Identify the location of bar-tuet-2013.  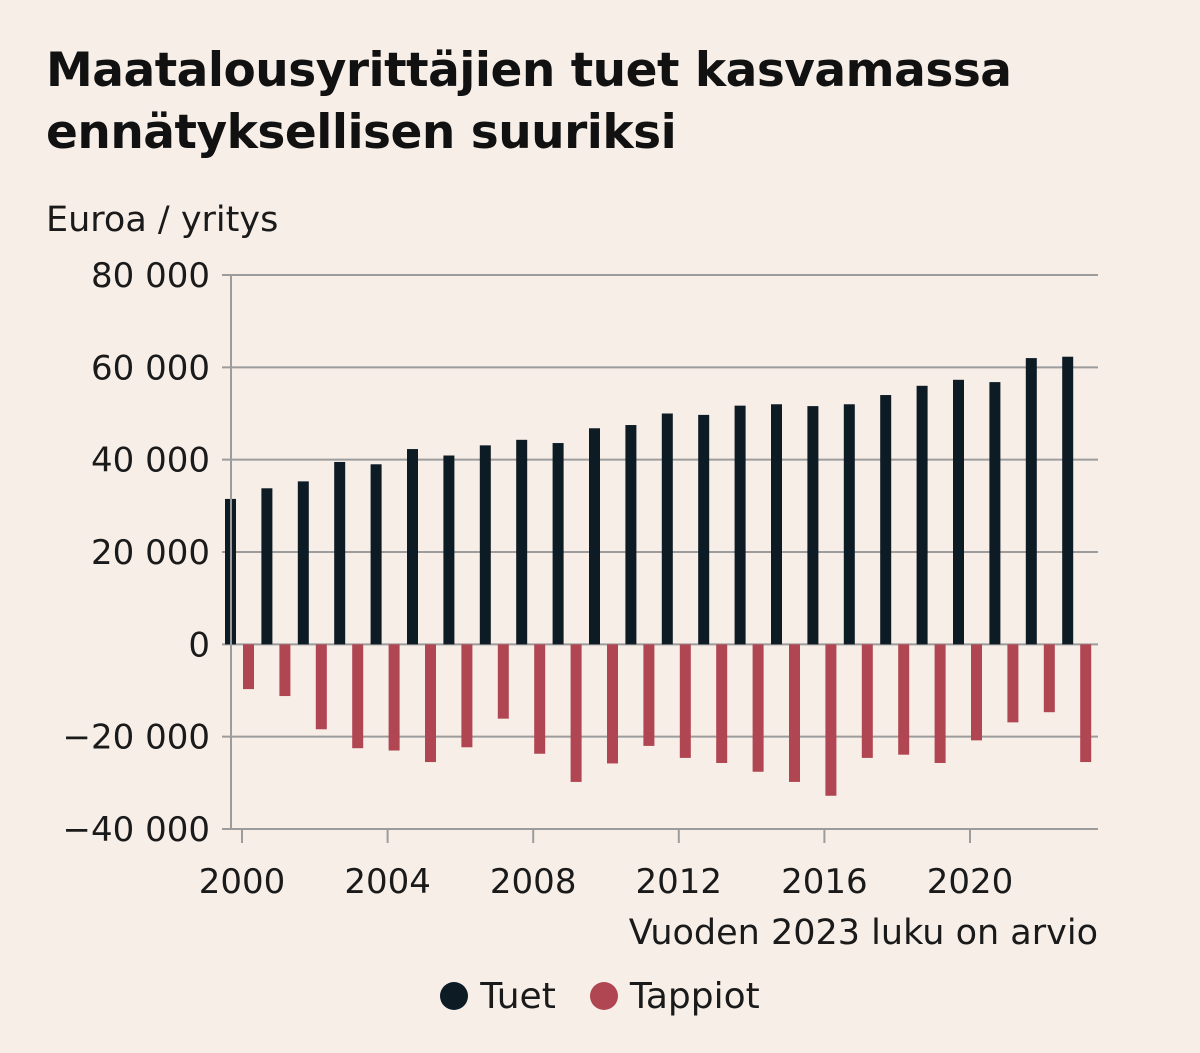
(704, 529).